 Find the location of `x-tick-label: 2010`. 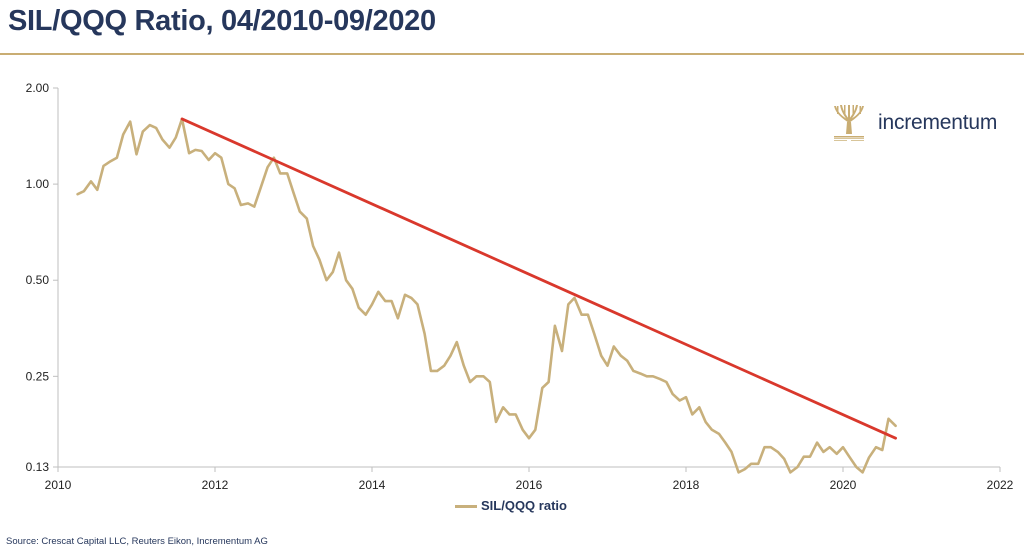

x-tick-label: 2010 is located at coordinates (58, 485).